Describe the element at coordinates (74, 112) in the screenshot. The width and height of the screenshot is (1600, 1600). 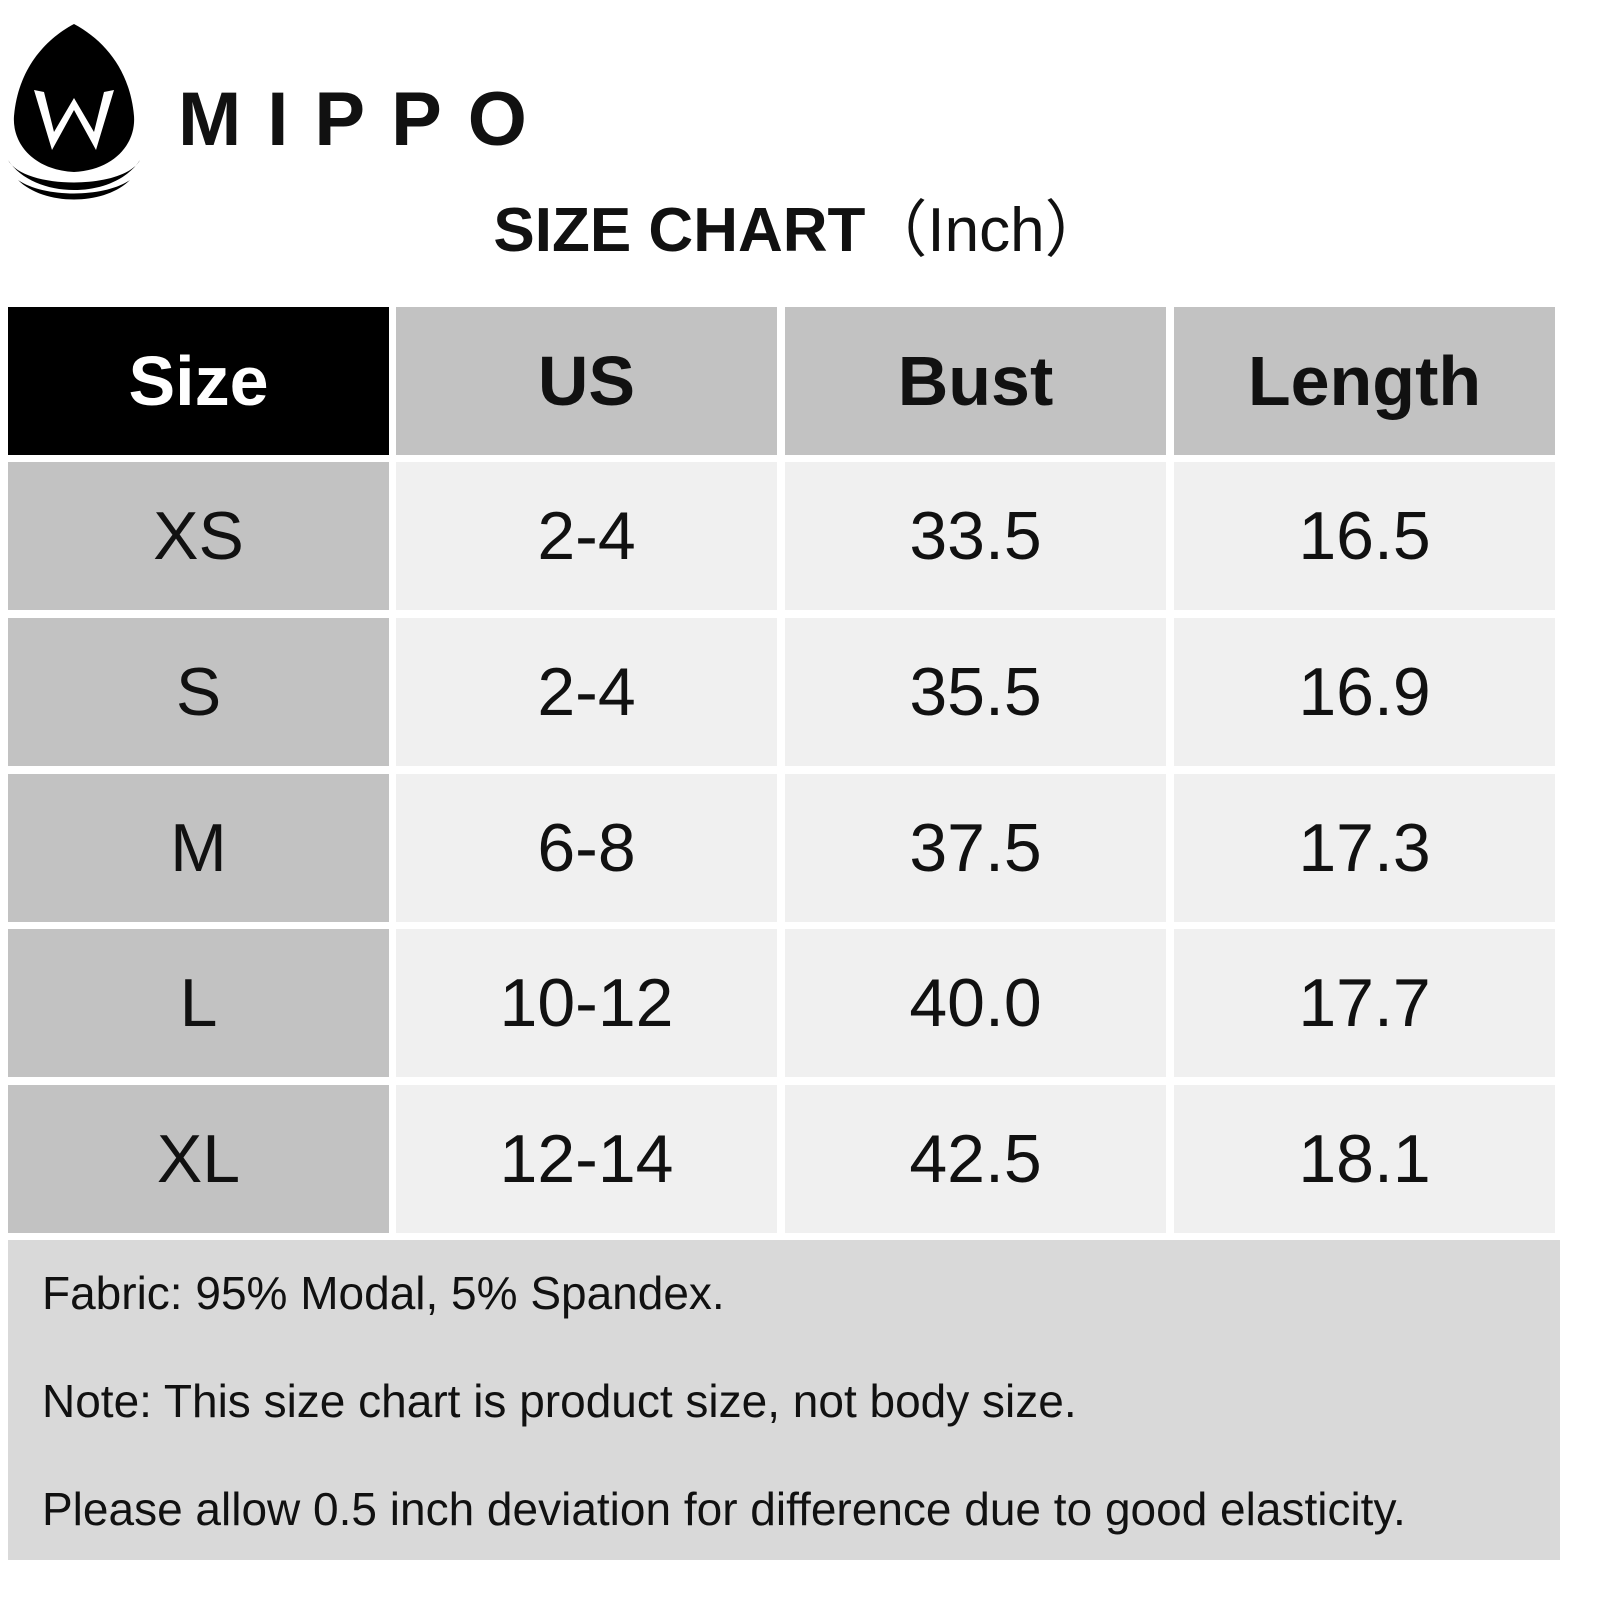
I see `logo` at that location.